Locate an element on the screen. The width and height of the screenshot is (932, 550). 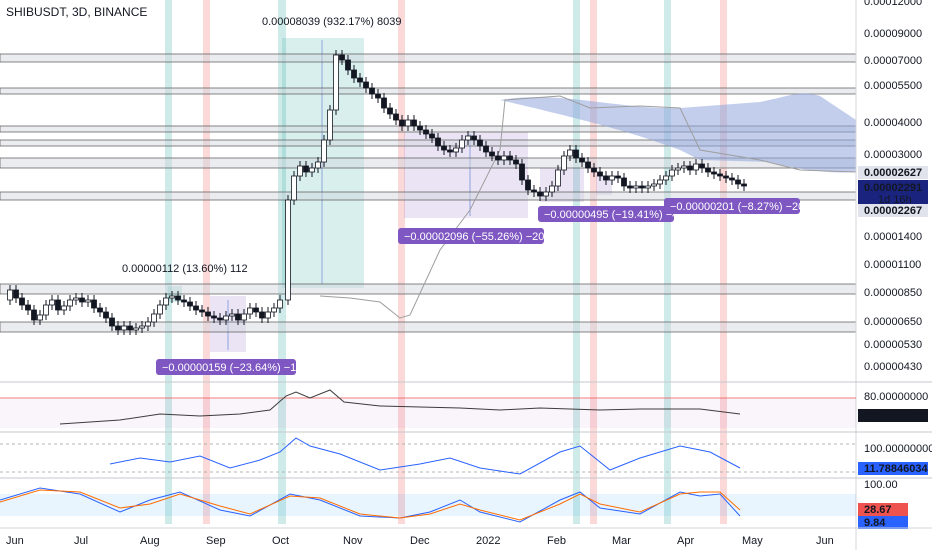
price-tick-label: 0.00004000 is located at coordinates (893, 123).